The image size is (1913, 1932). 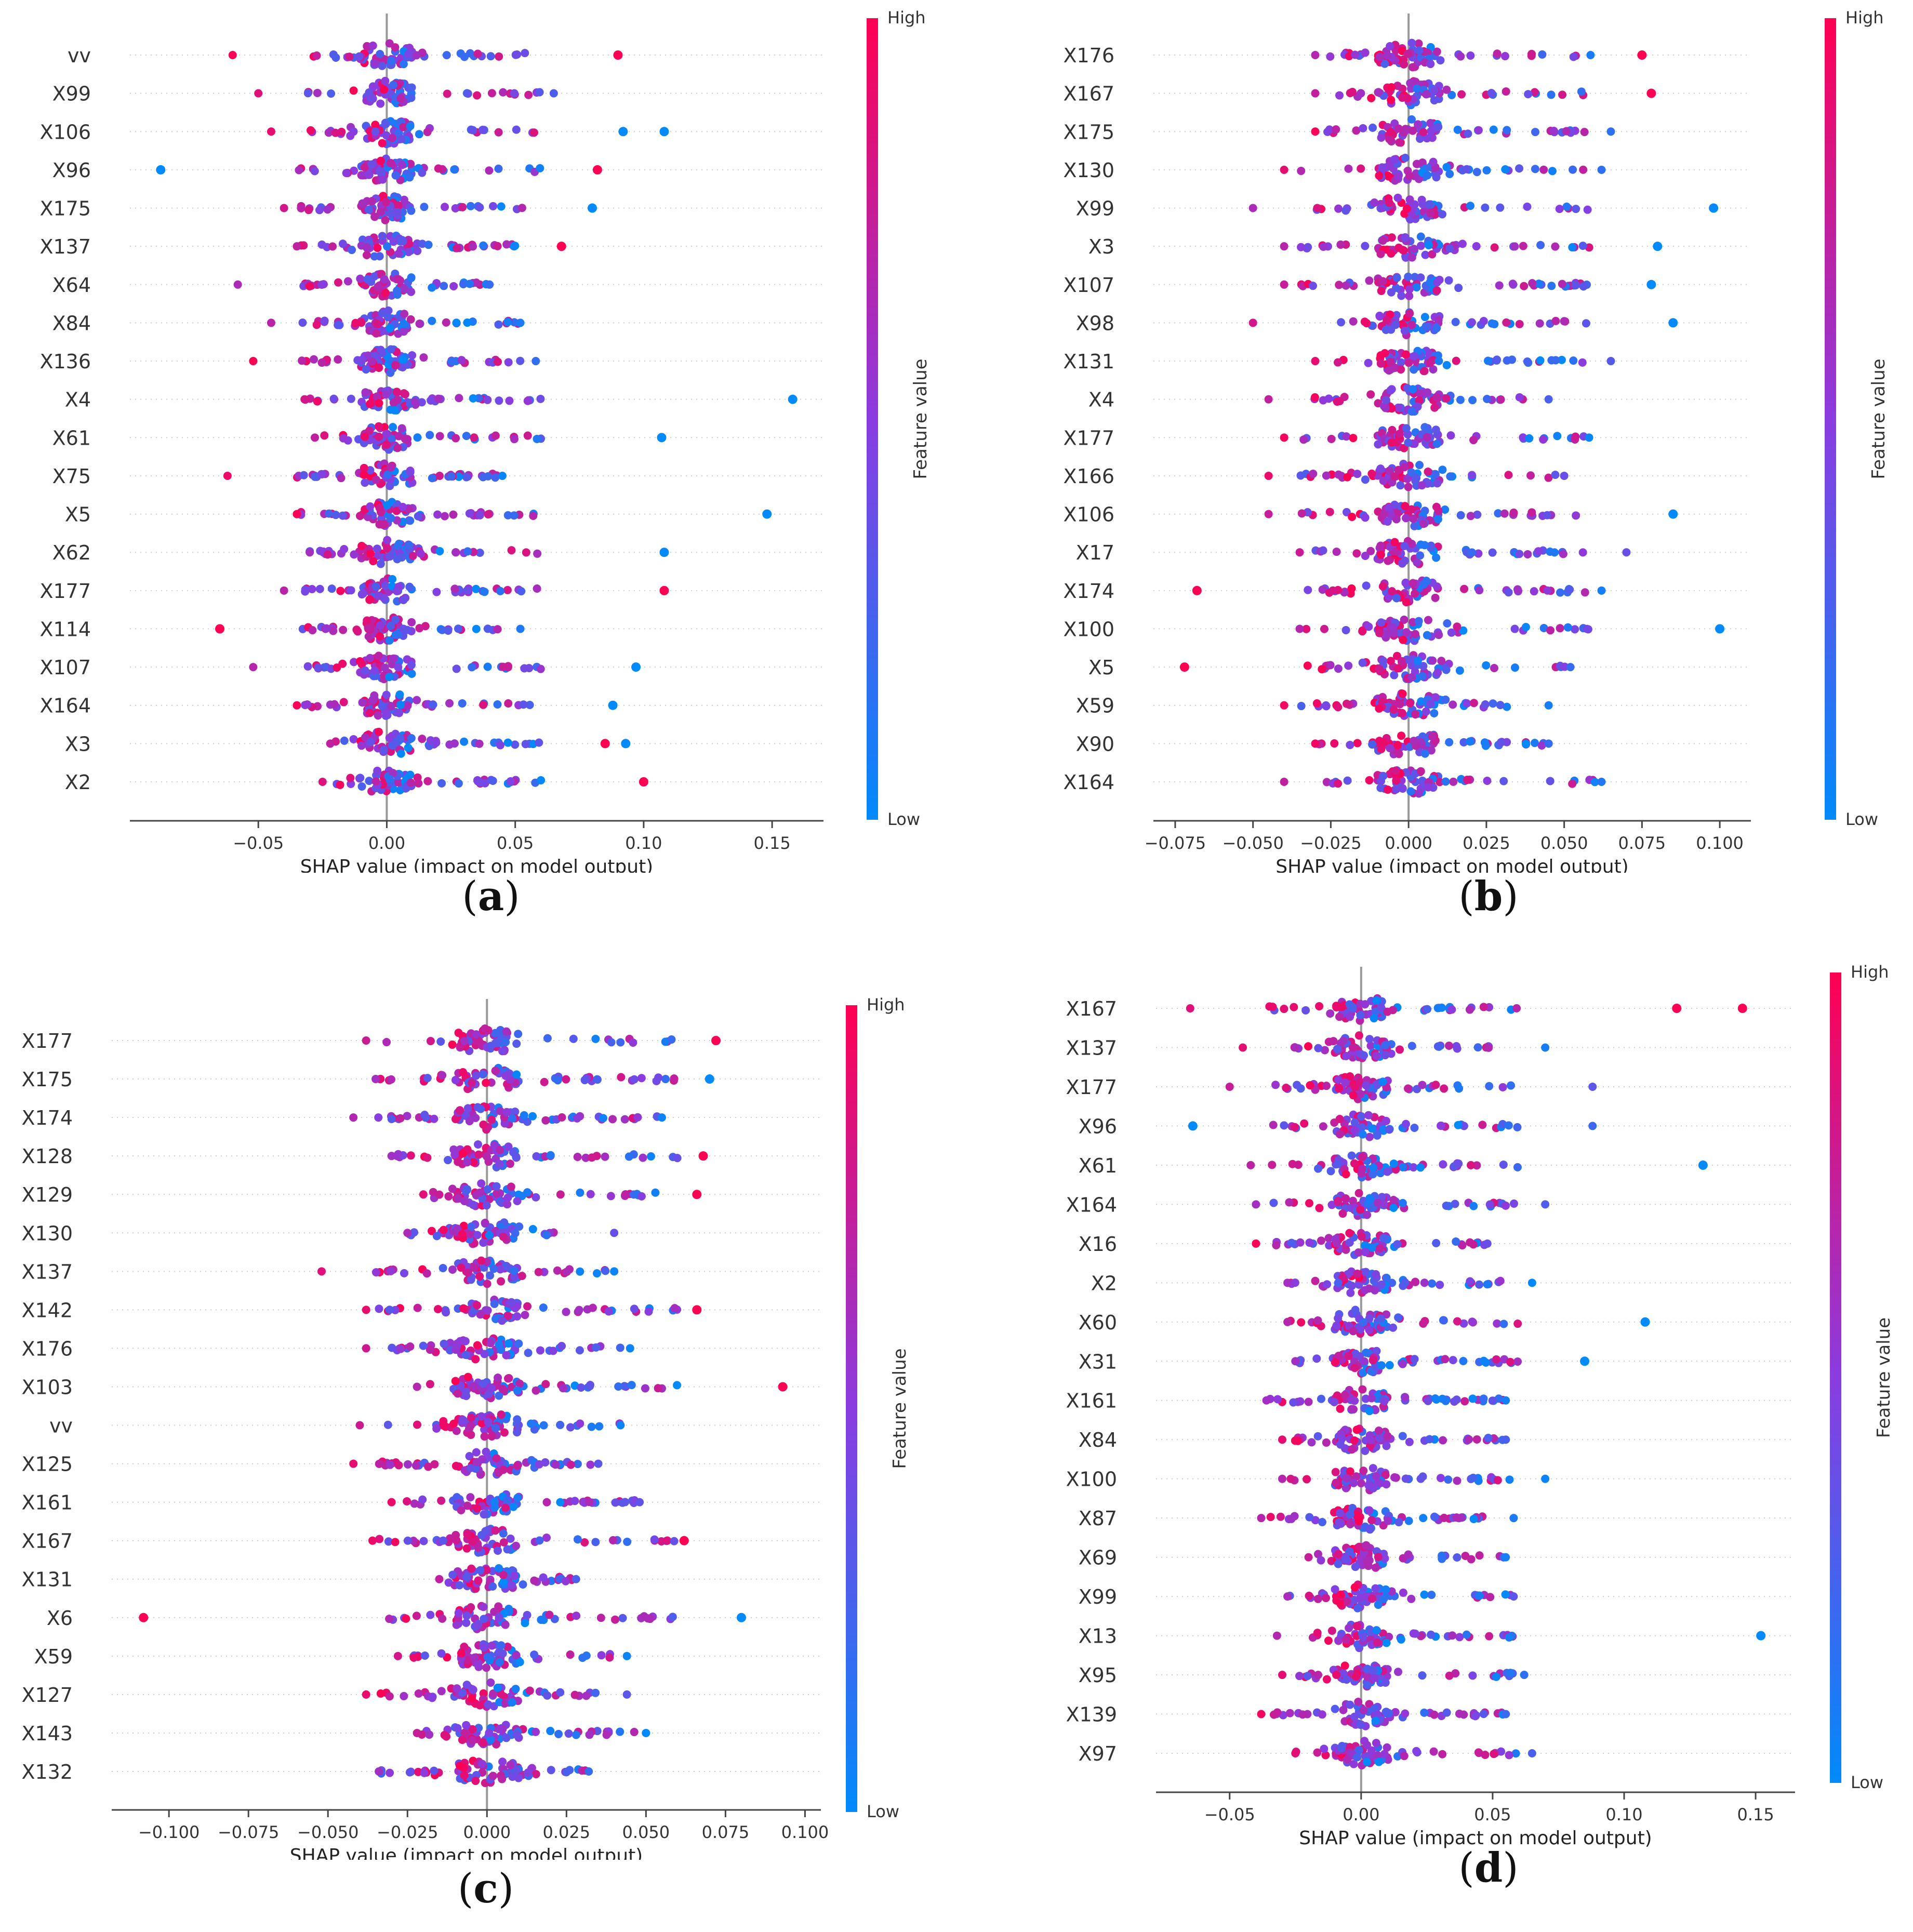 What do you see at coordinates (1095, 553) in the screenshot?
I see `feature-label: X17` at bounding box center [1095, 553].